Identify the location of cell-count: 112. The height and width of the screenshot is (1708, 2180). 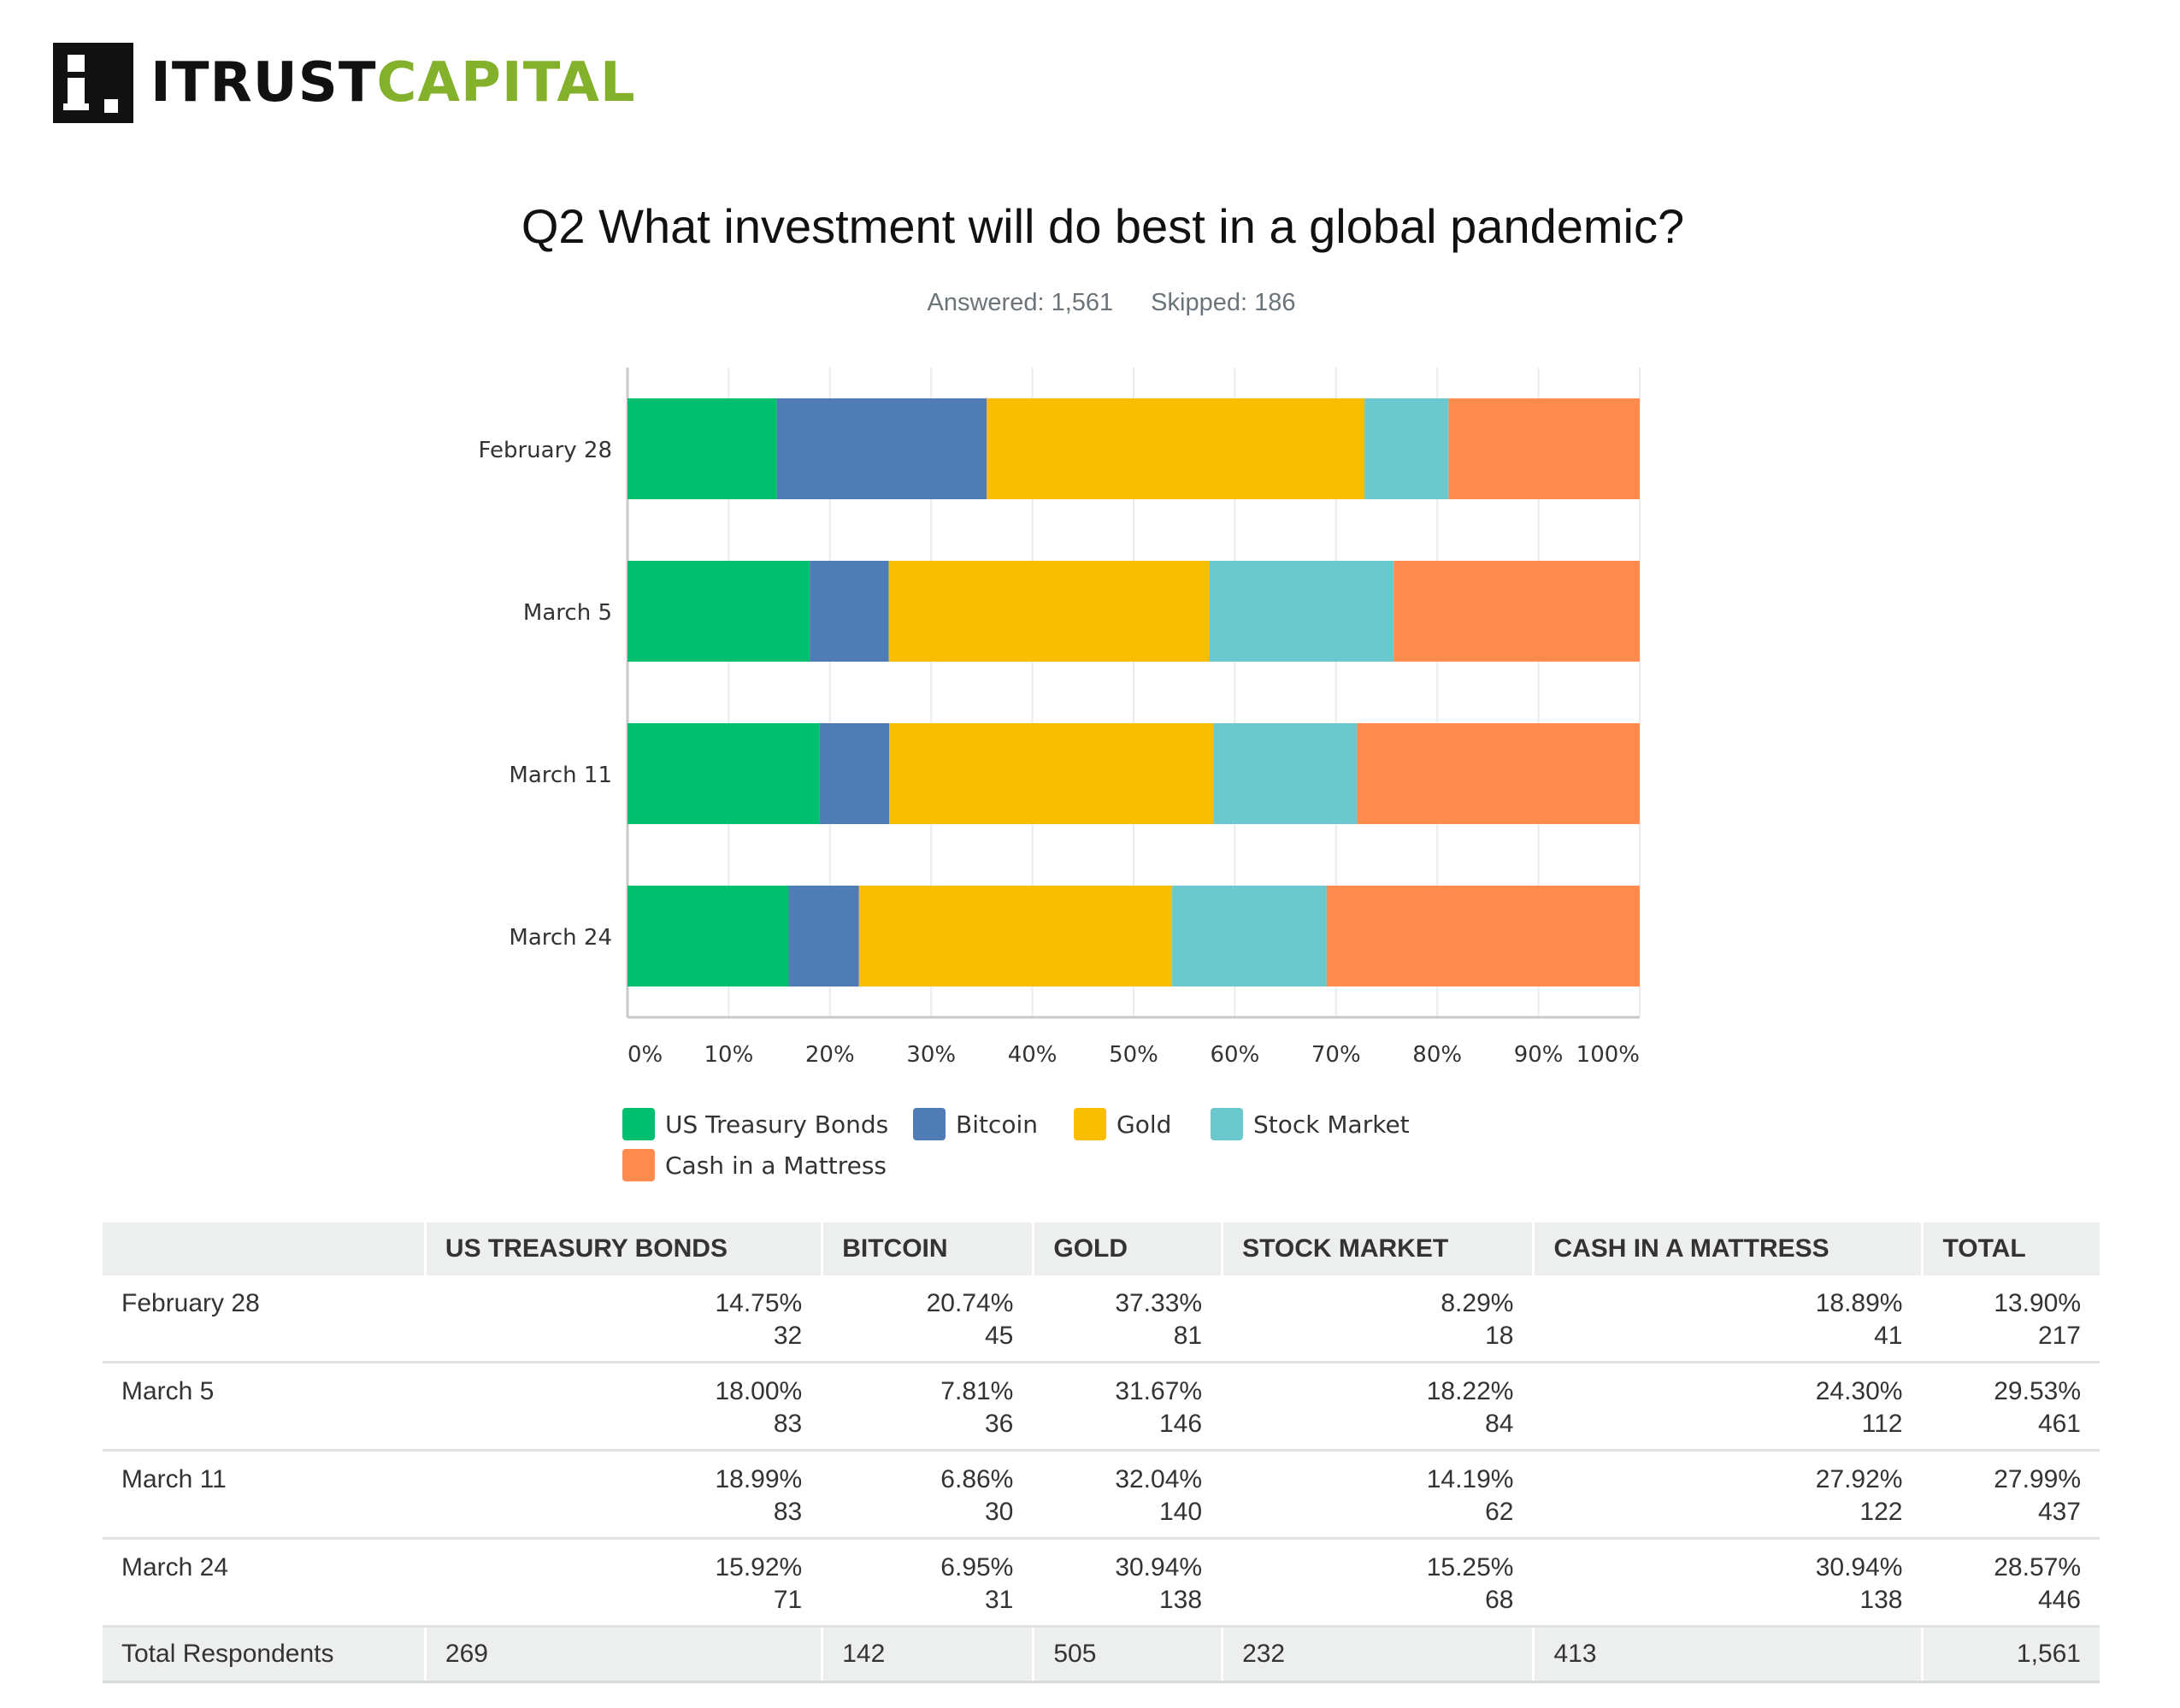
(1882, 1424).